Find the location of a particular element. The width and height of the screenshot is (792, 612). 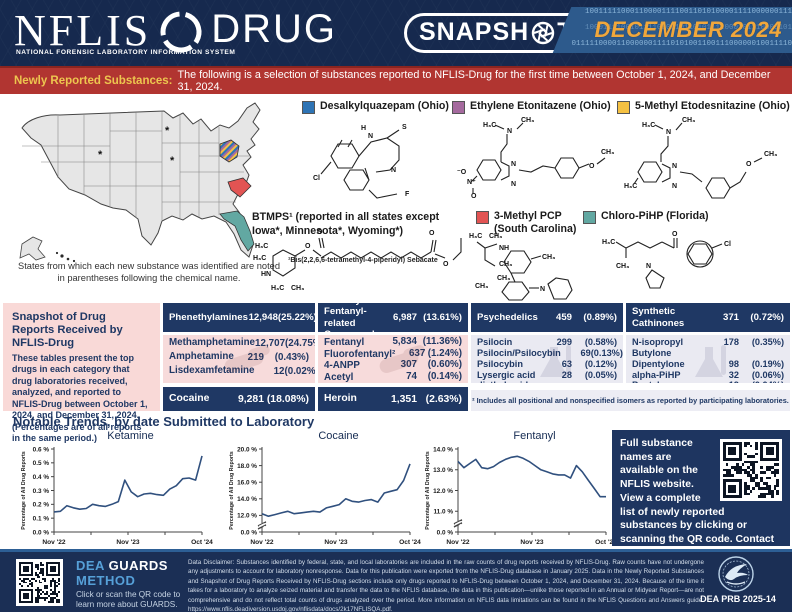

chemical-structure-3-methyl-pcp: CH₃ N is located at coordinates (530, 274).